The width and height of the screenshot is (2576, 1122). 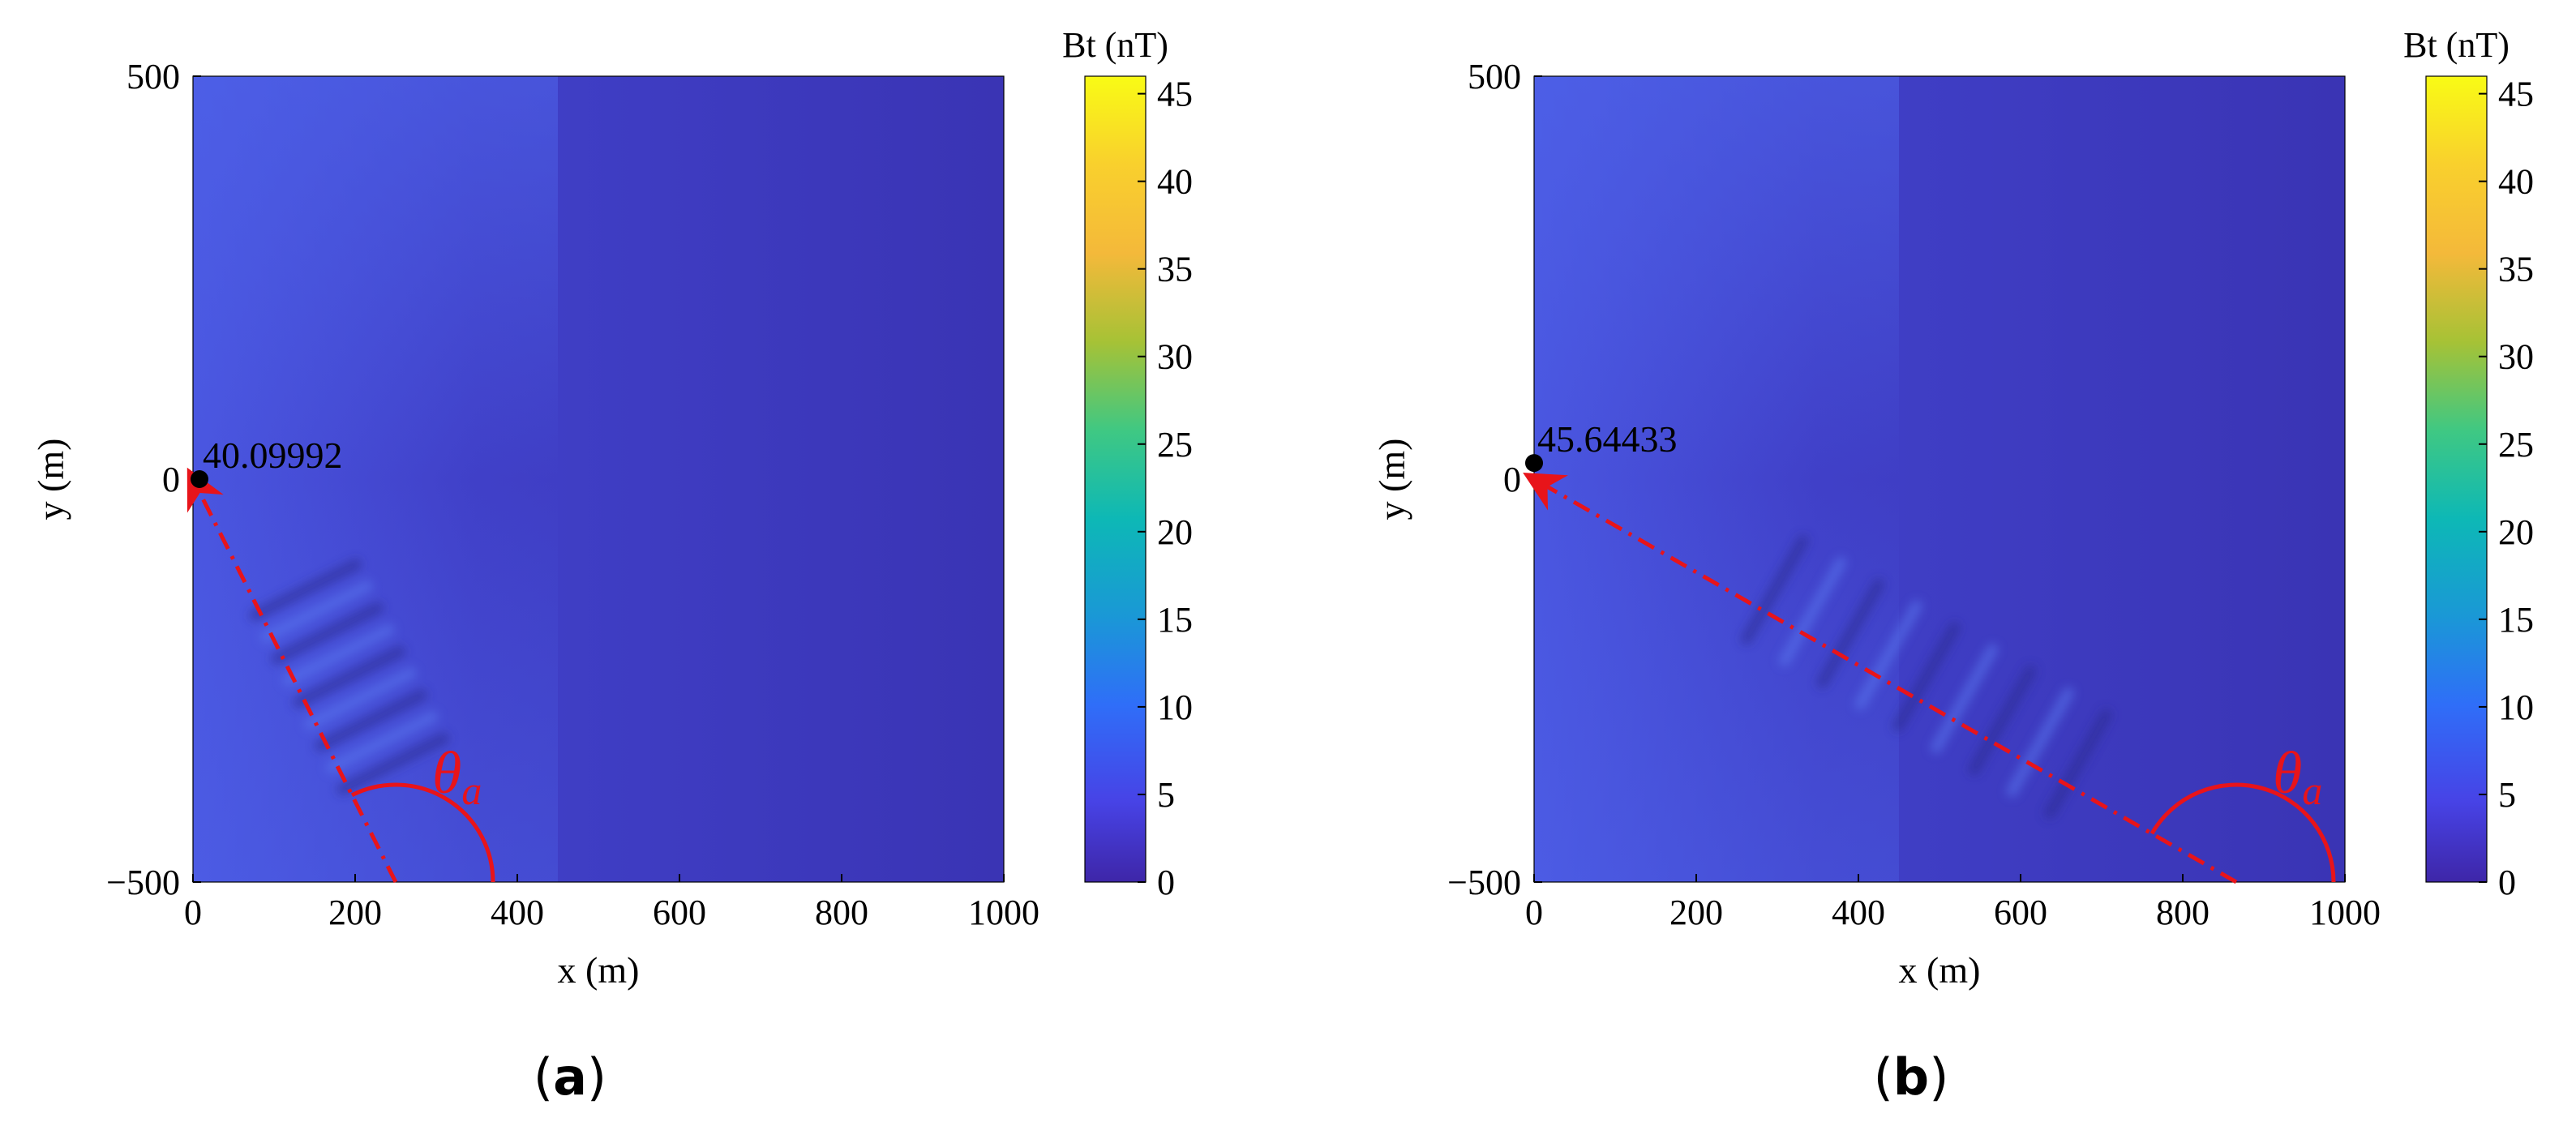 I want to click on subfigure-label: (a), so click(x=570, y=1077).